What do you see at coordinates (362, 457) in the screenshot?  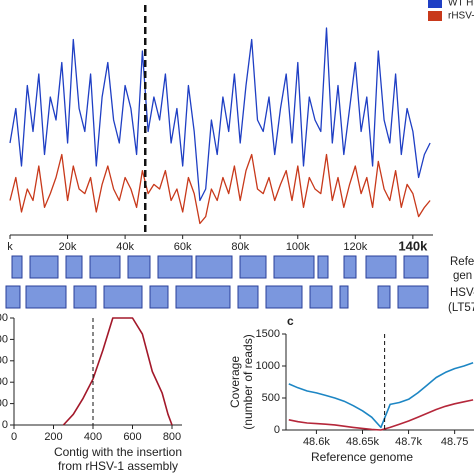 I see `x-axis-label: Reference genome` at bounding box center [362, 457].